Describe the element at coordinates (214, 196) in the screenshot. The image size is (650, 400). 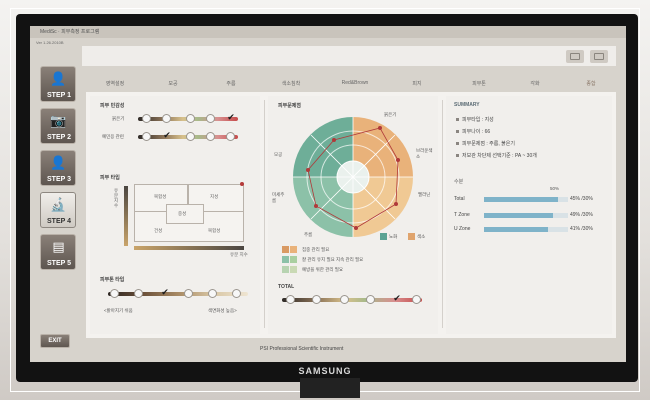
I see `grid-label: 지성` at that location.